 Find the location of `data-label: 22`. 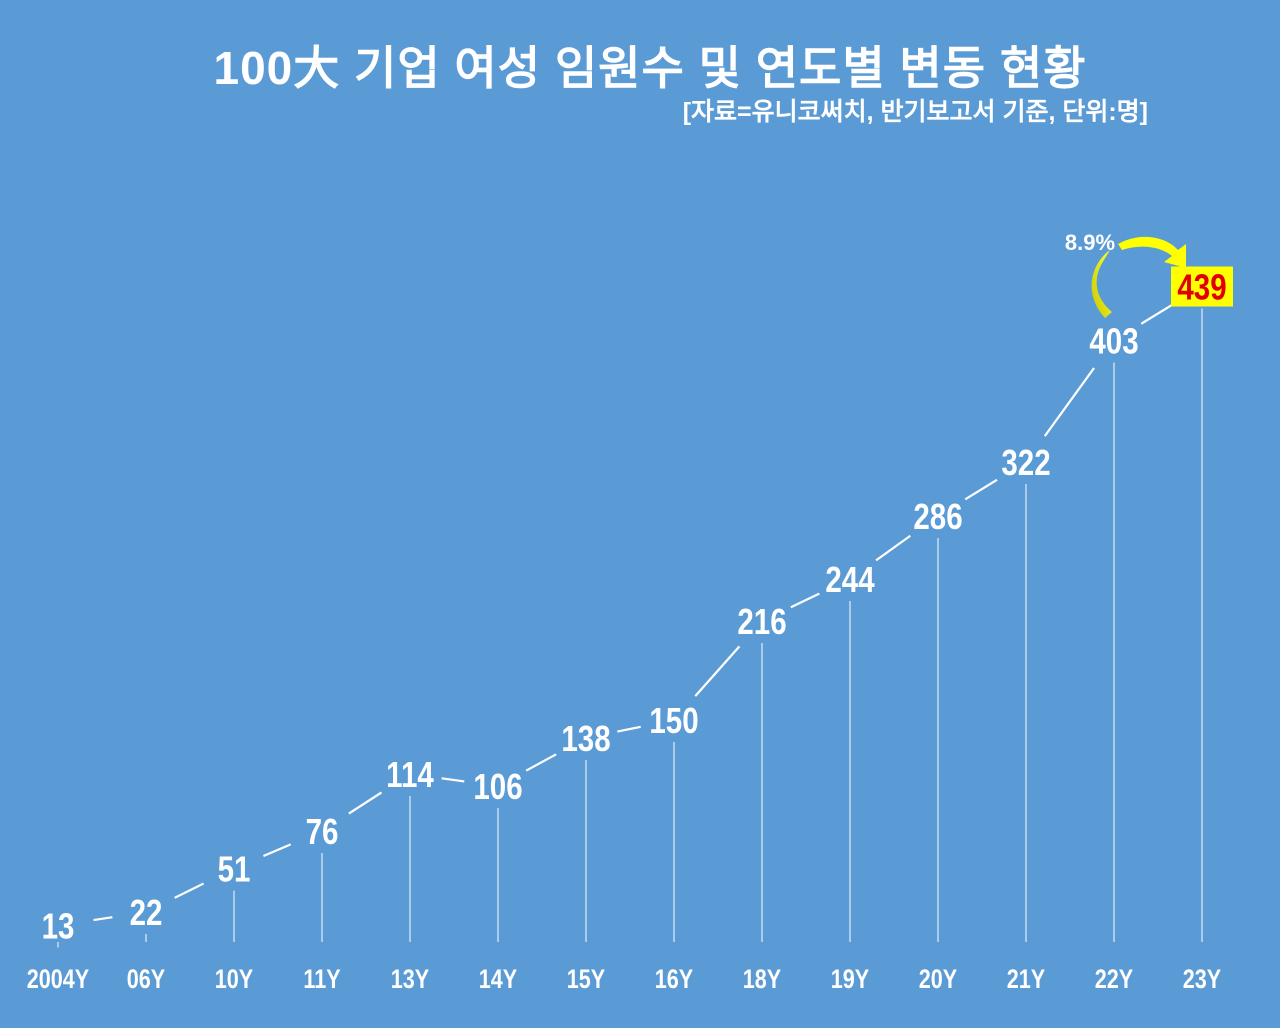

data-label: 22 is located at coordinates (146, 912).